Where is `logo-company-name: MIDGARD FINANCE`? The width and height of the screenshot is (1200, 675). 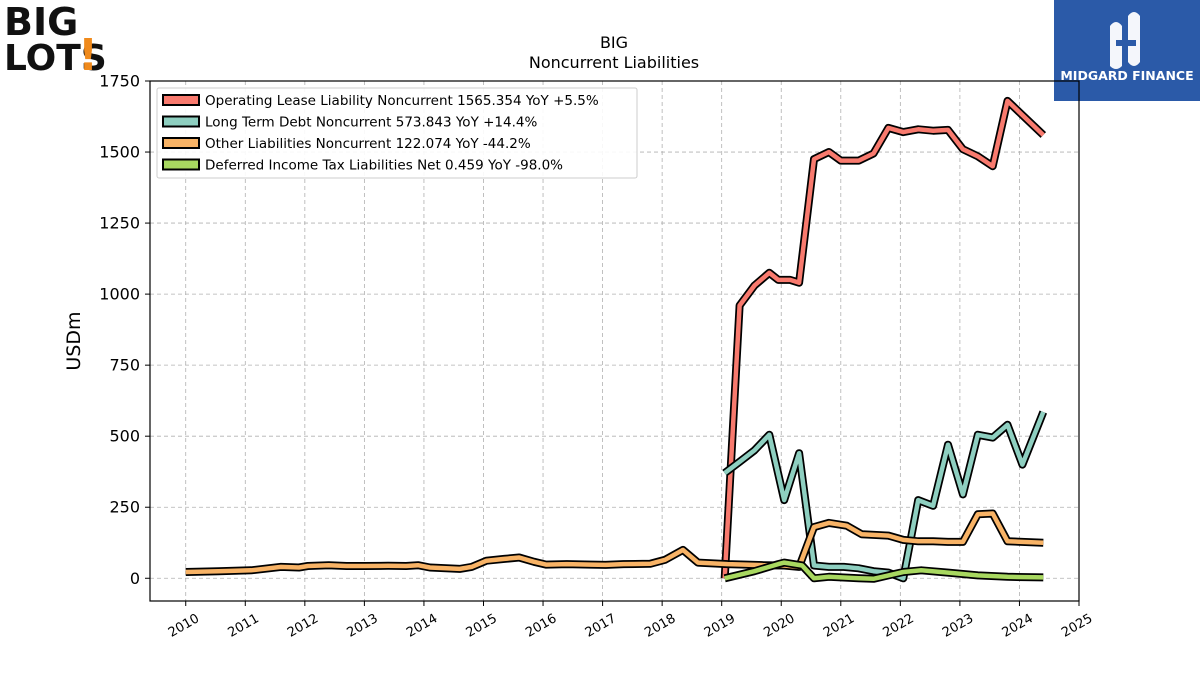
logo-company-name: MIDGARD FINANCE is located at coordinates (1126, 75).